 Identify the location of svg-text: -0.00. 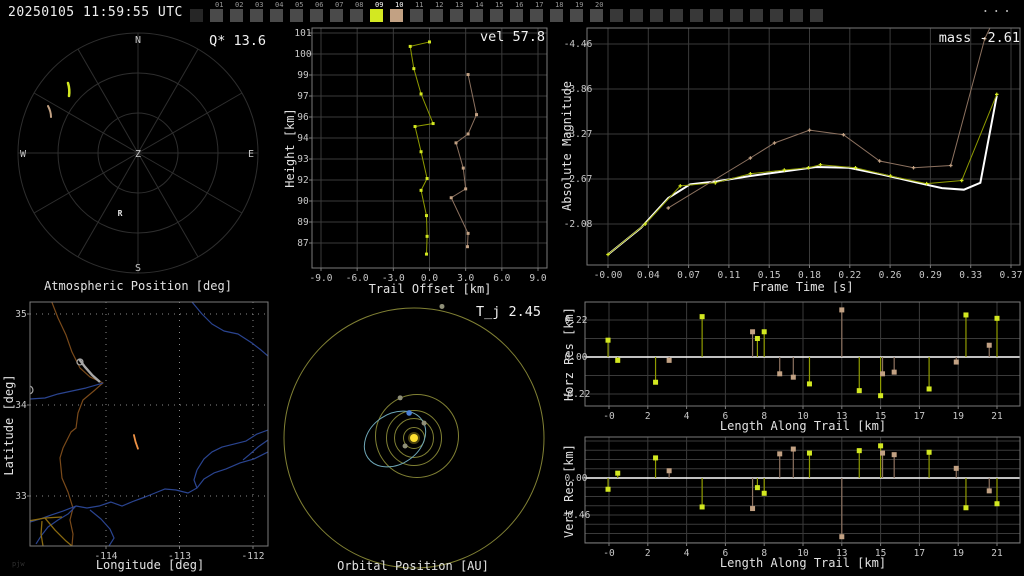
(608, 275).